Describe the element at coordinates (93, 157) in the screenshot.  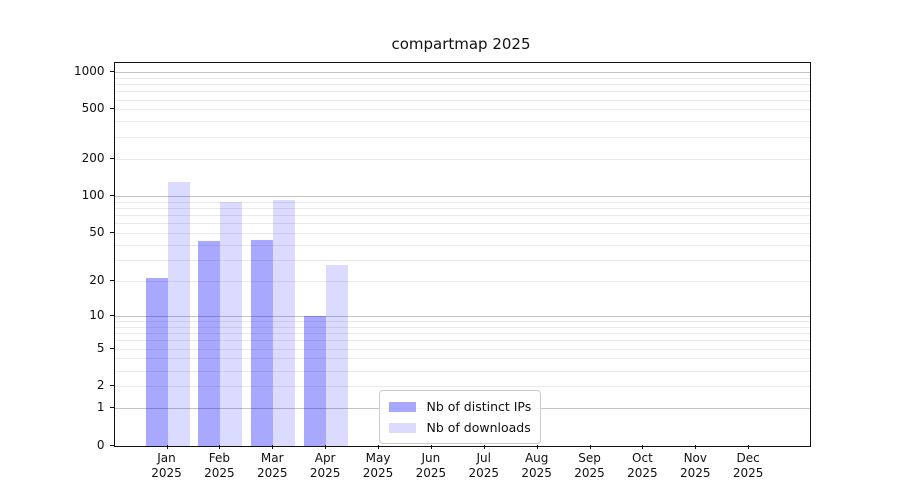
I see `y-tick-label: 200` at that location.